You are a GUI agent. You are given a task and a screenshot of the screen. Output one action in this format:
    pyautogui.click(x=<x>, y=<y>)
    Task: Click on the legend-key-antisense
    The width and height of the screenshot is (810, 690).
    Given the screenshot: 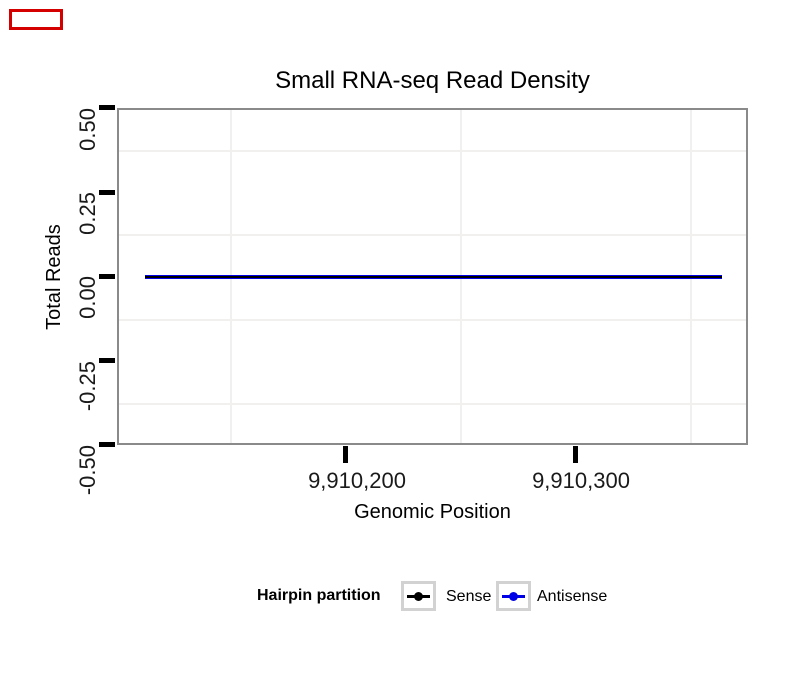 What is the action you would take?
    pyautogui.click(x=513, y=596)
    